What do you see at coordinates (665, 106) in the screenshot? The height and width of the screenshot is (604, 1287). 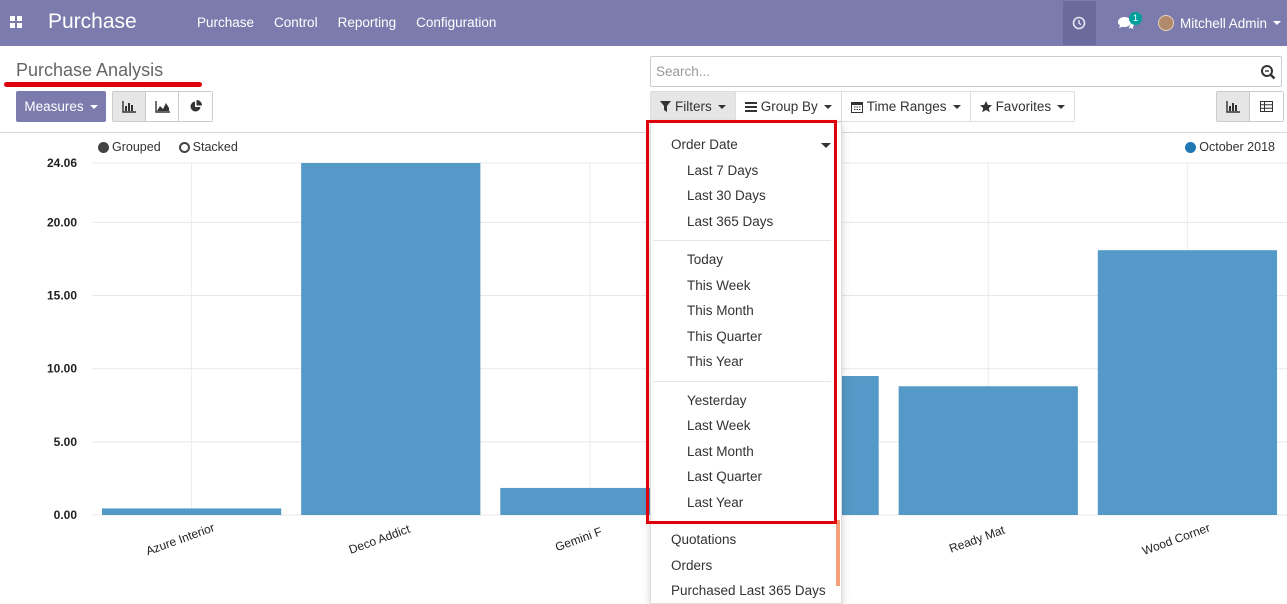 I see `filter-icon` at bounding box center [665, 106].